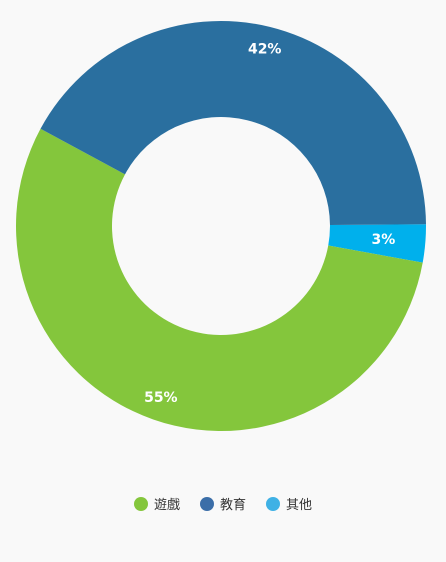  What do you see at coordinates (161, 398) in the screenshot?
I see `slice-label-games: 55%` at bounding box center [161, 398].